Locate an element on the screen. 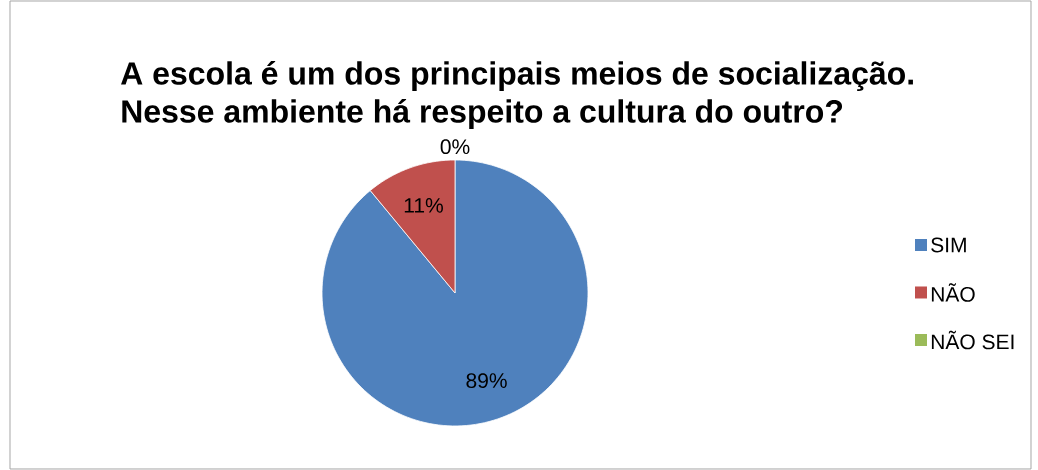 The image size is (1038, 470). text: 0% is located at coordinates (455, 147).